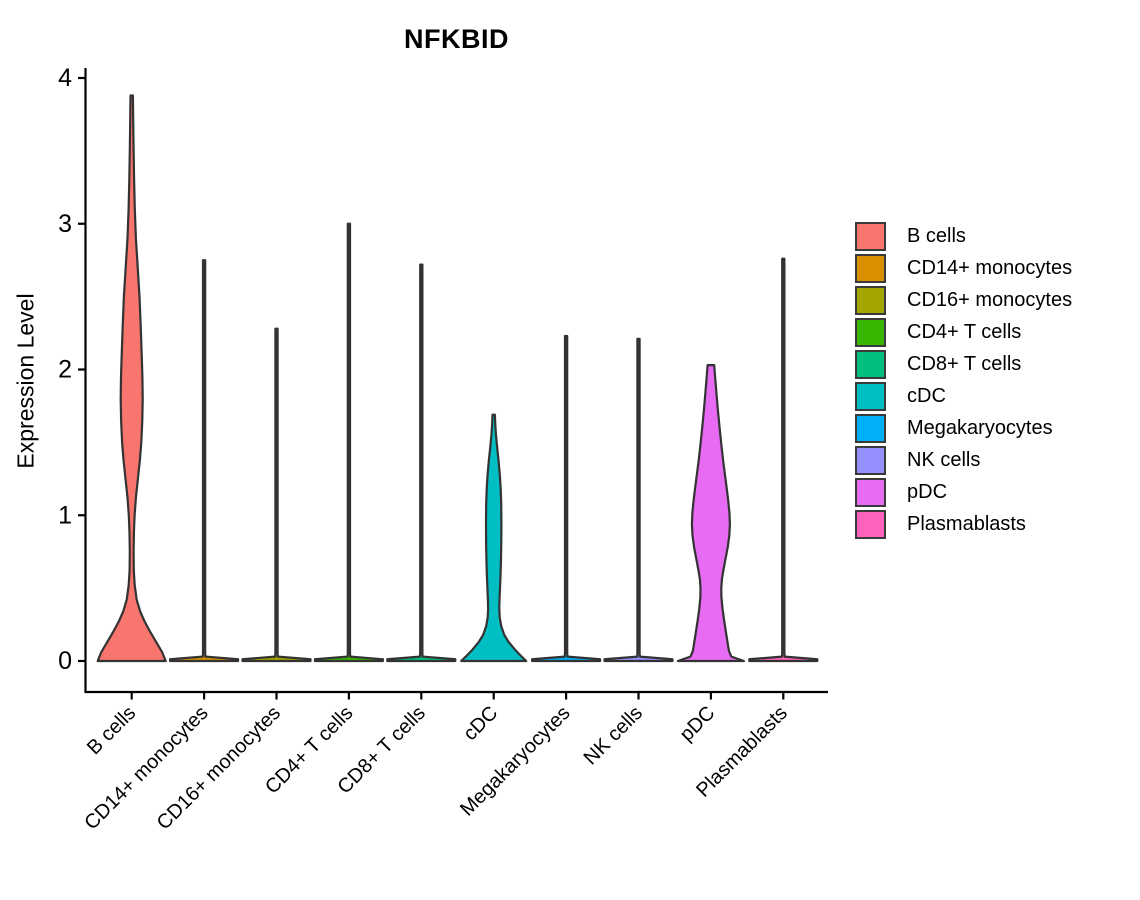 The height and width of the screenshot is (900, 1140). I want to click on y-tick-label-3: 3, so click(65, 224).